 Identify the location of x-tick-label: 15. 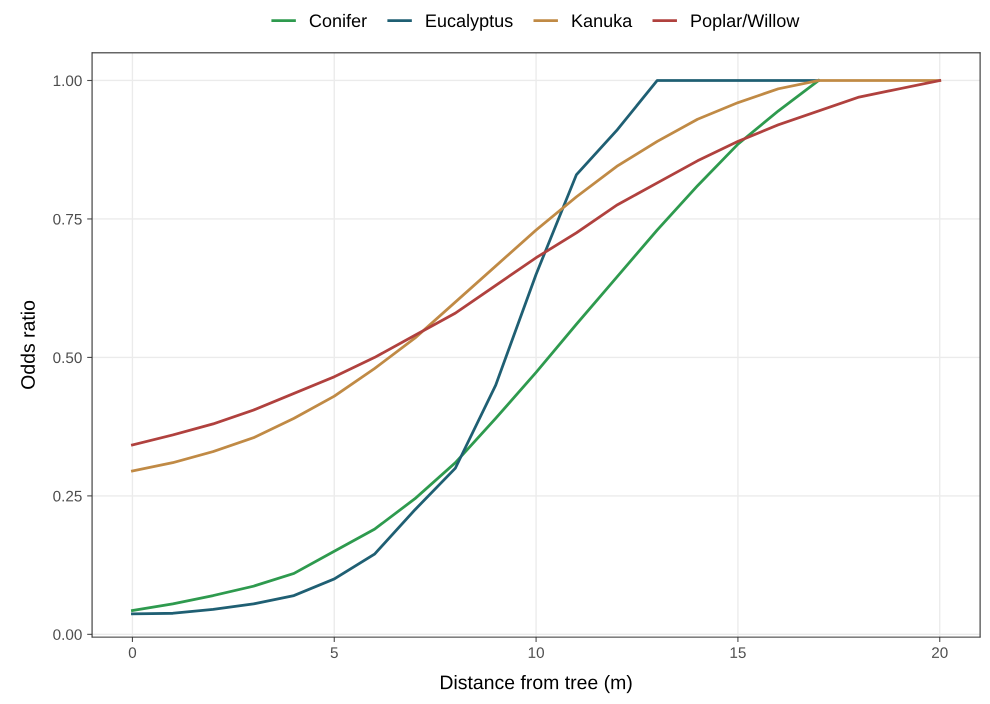
(738, 652).